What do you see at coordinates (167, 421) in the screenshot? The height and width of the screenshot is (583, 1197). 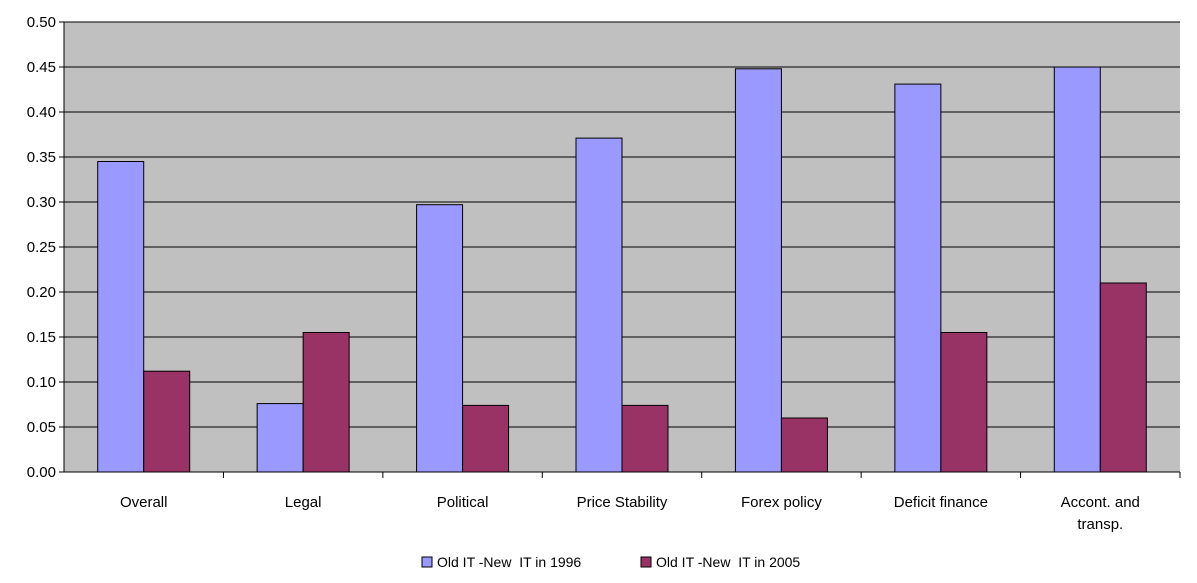 I see `bar-2005-overall` at bounding box center [167, 421].